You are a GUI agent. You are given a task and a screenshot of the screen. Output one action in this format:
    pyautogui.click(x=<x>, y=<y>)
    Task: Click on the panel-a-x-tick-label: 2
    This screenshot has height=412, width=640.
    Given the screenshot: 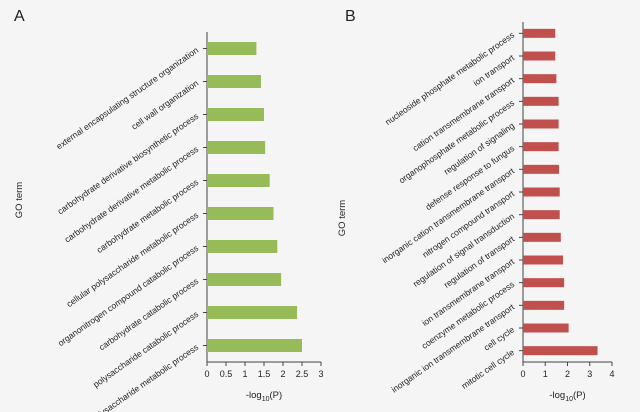 What is the action you would take?
    pyautogui.click(x=282, y=374)
    